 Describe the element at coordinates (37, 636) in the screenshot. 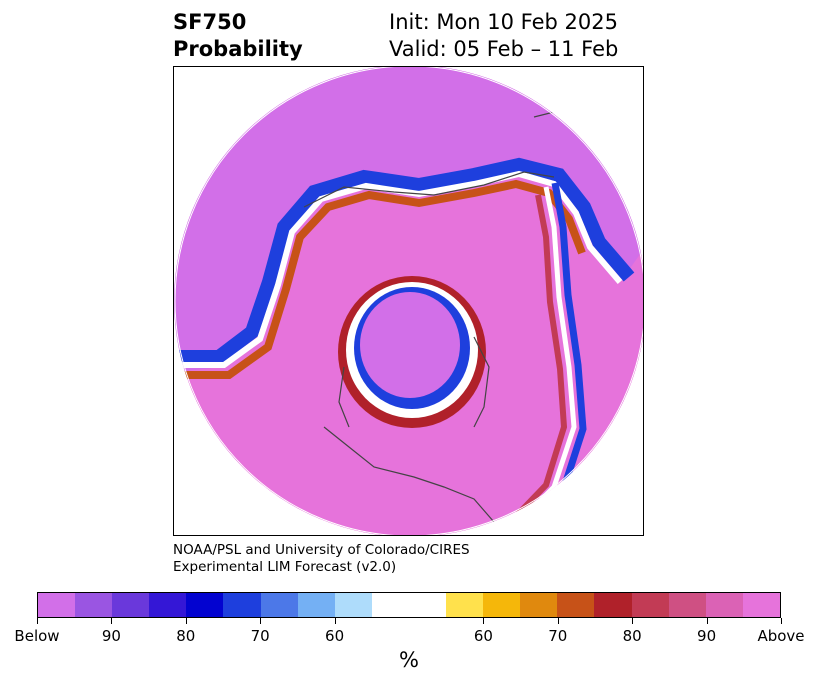

I see `colorbar-tick-label: Below` at that location.